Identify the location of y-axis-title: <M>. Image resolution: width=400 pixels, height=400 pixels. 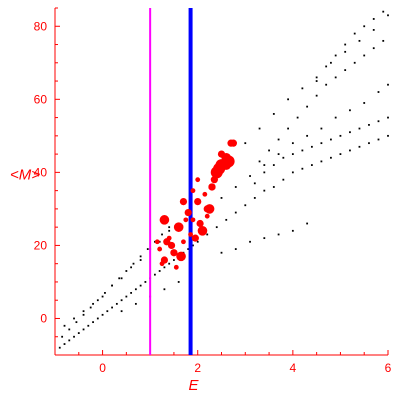
(25, 175).